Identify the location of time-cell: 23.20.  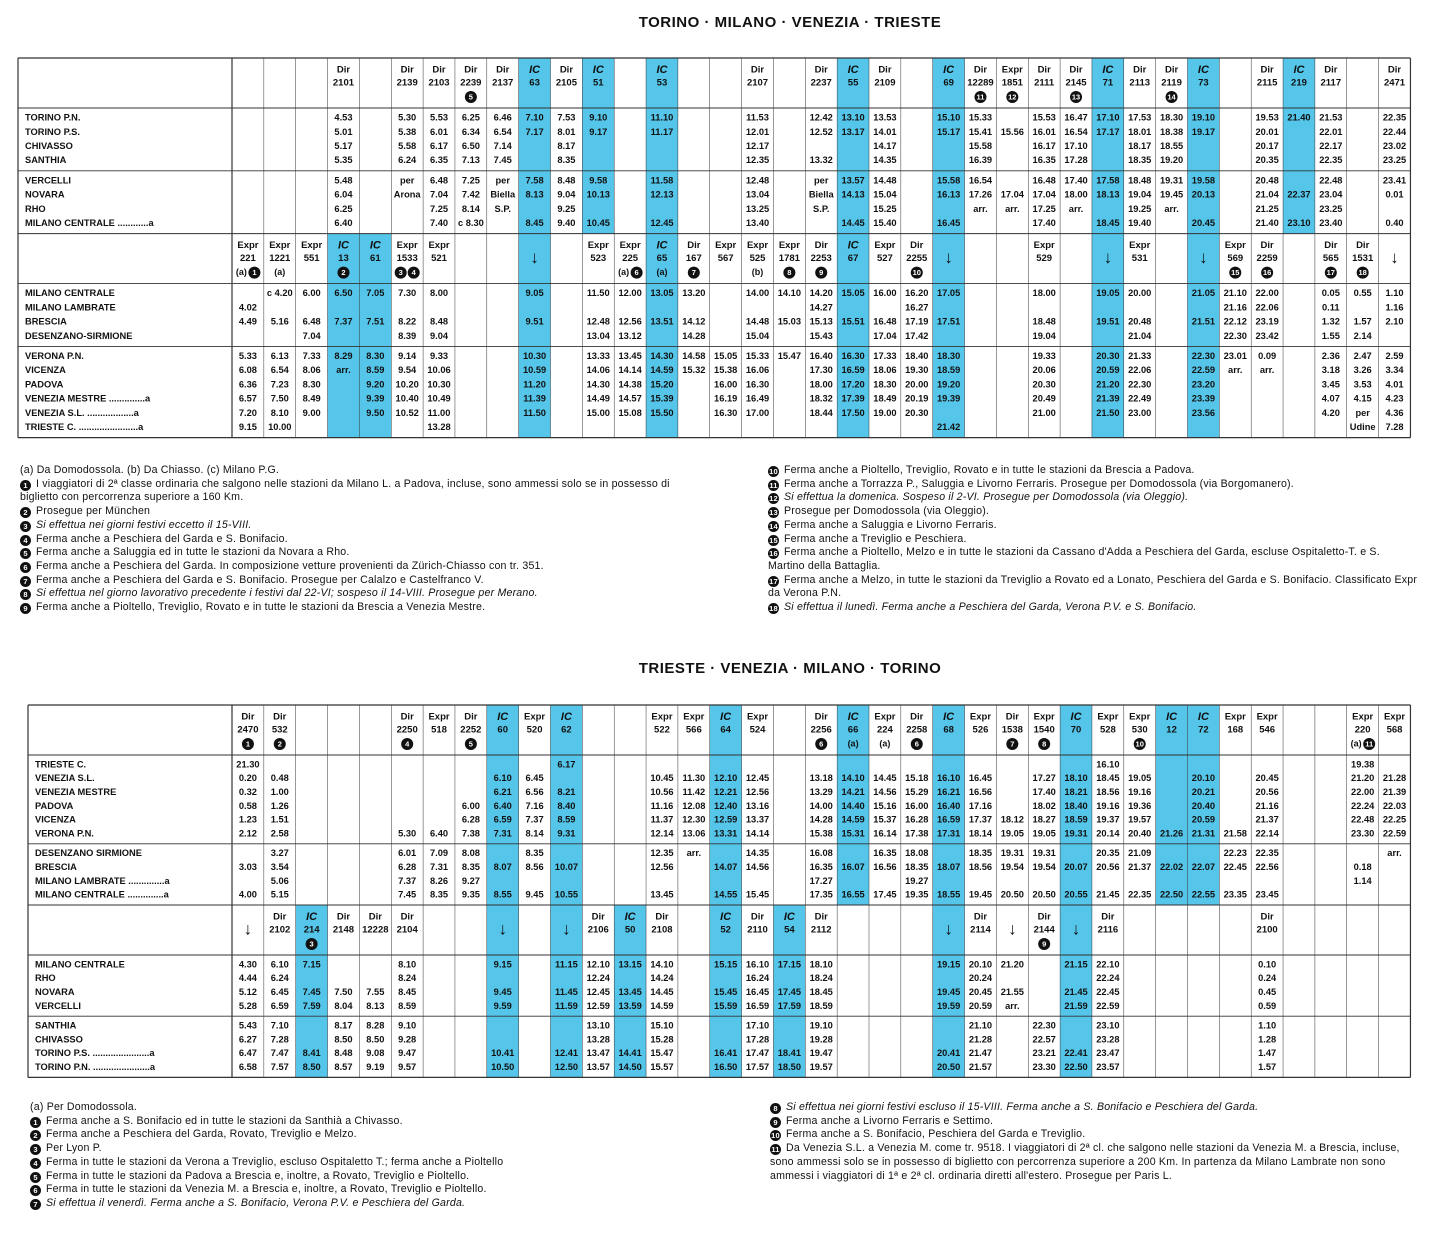
(1203, 384).